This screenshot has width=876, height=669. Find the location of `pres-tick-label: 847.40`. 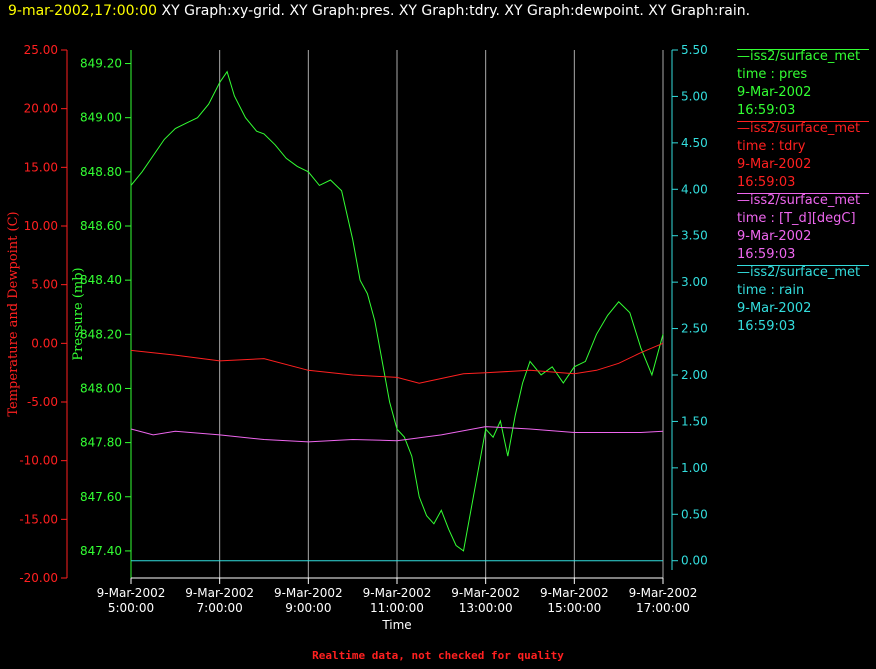

pres-tick-label: 847.40 is located at coordinates (101, 551).